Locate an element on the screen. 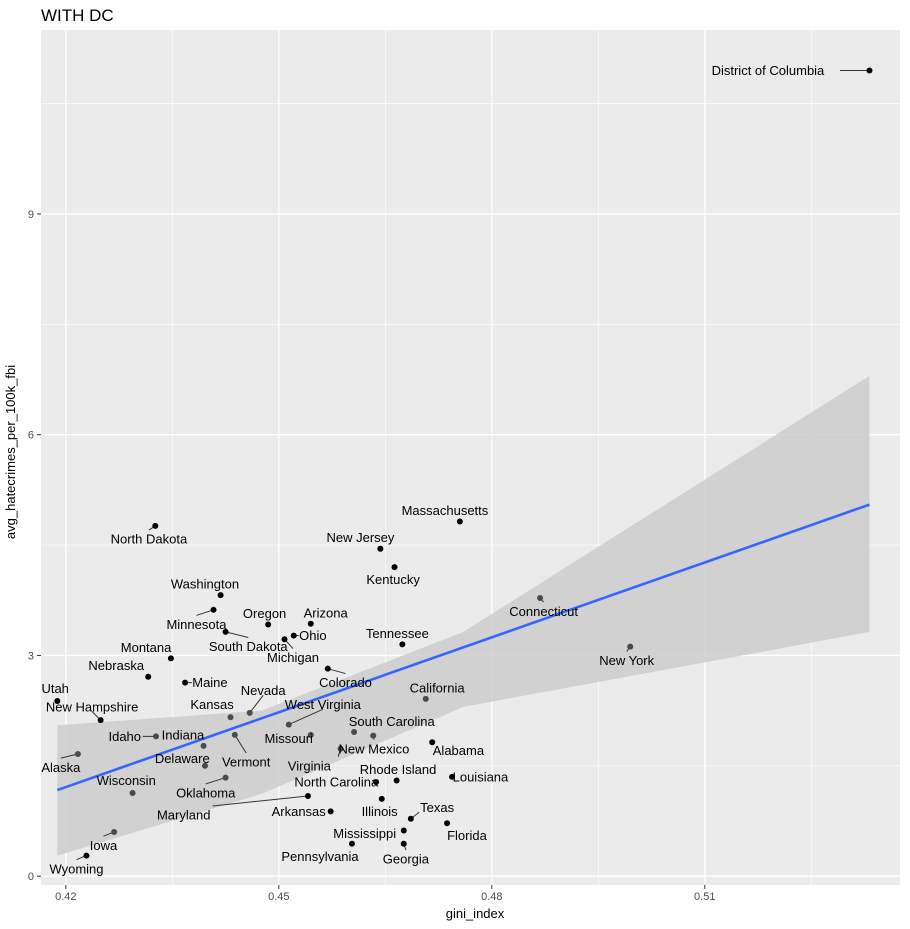 This screenshot has height=929, width=910. label-maine: Maine is located at coordinates (209, 682).